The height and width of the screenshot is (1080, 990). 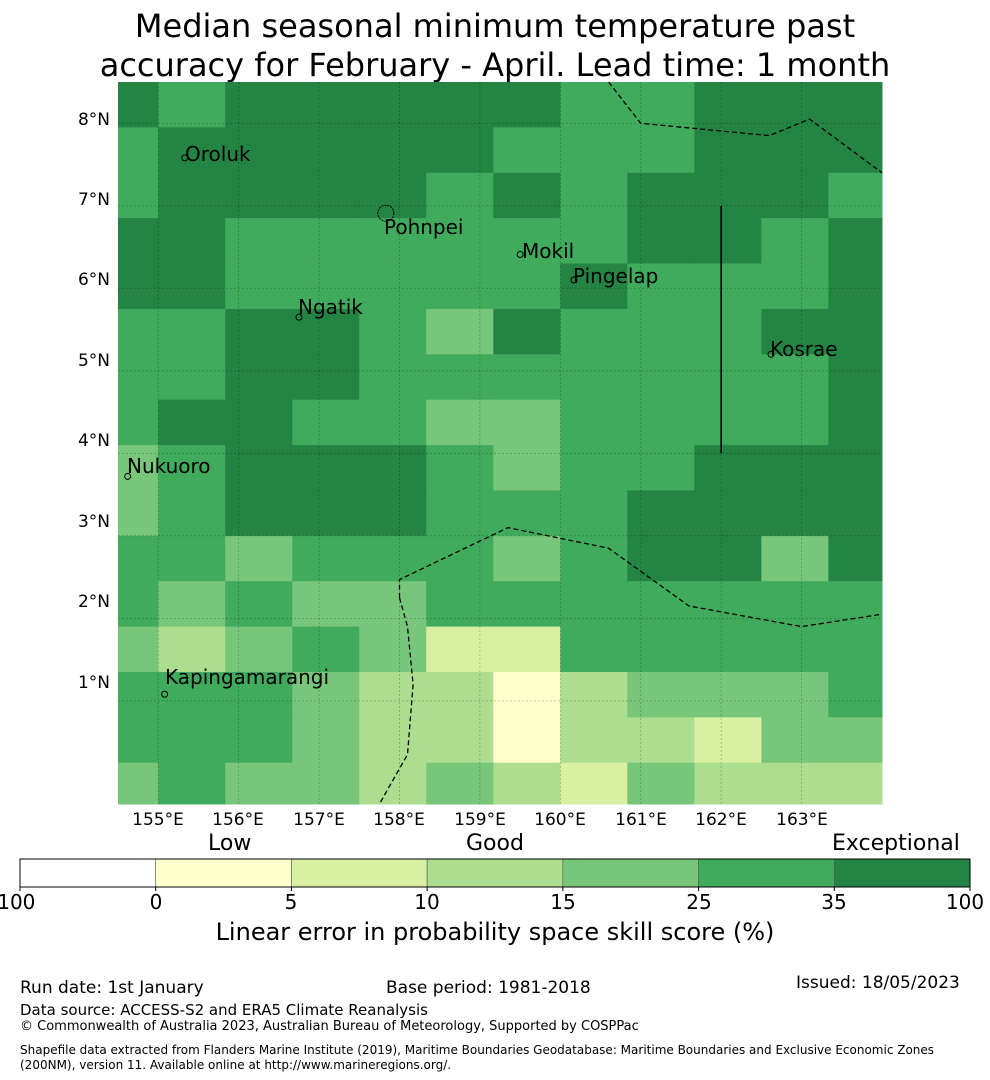 What do you see at coordinates (965, 902) in the screenshot?
I see `colorbar-tick: 100` at bounding box center [965, 902].